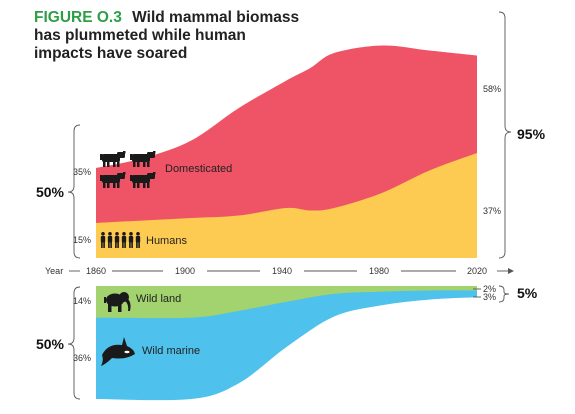 This screenshot has width=575, height=414. I want to click on area-label-humans: Humans, so click(166, 241).